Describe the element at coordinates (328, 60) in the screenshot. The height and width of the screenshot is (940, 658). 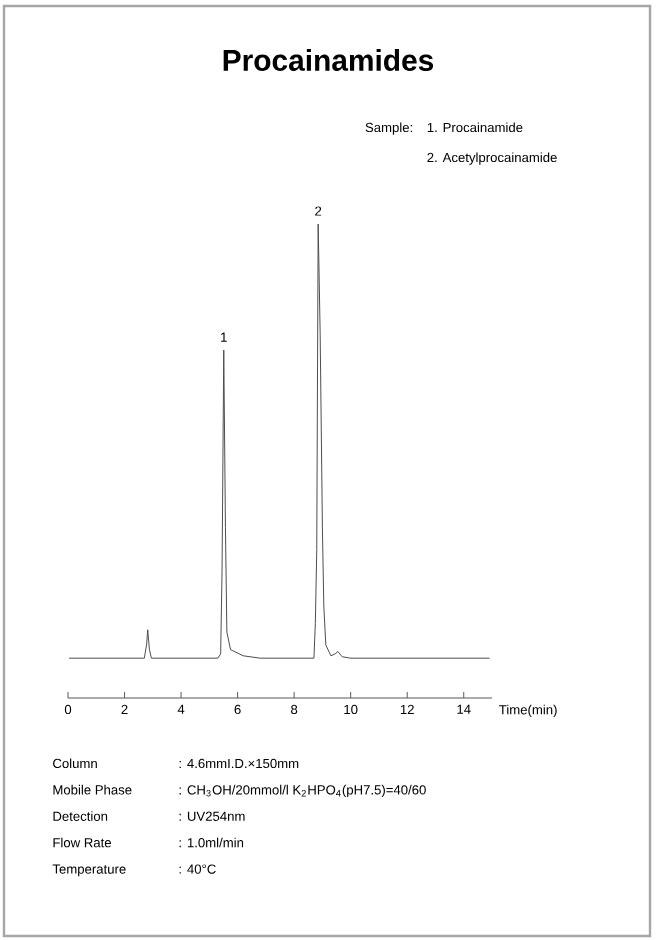
I see `chart-title: Procainamides` at that location.